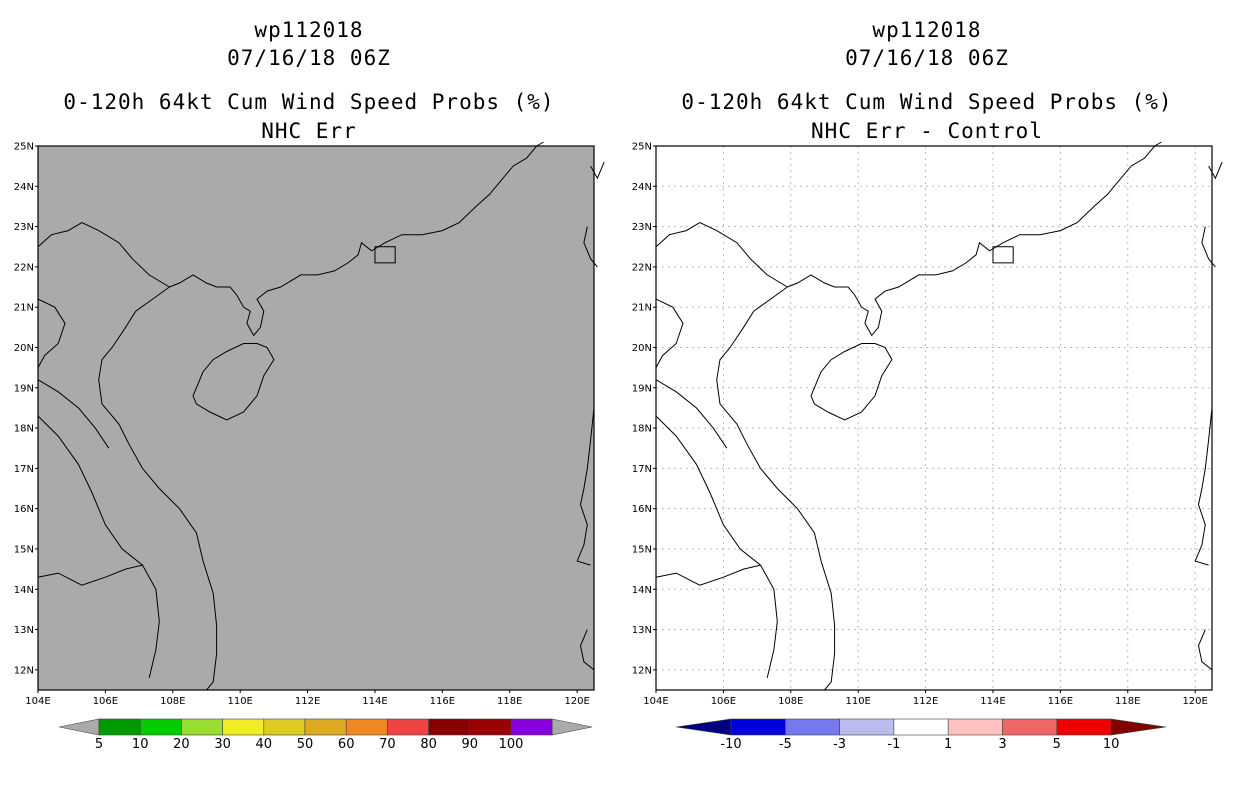 The height and width of the screenshot is (800, 1236). What do you see at coordinates (346, 744) in the screenshot?
I see `colorbar-label: 60` at bounding box center [346, 744].